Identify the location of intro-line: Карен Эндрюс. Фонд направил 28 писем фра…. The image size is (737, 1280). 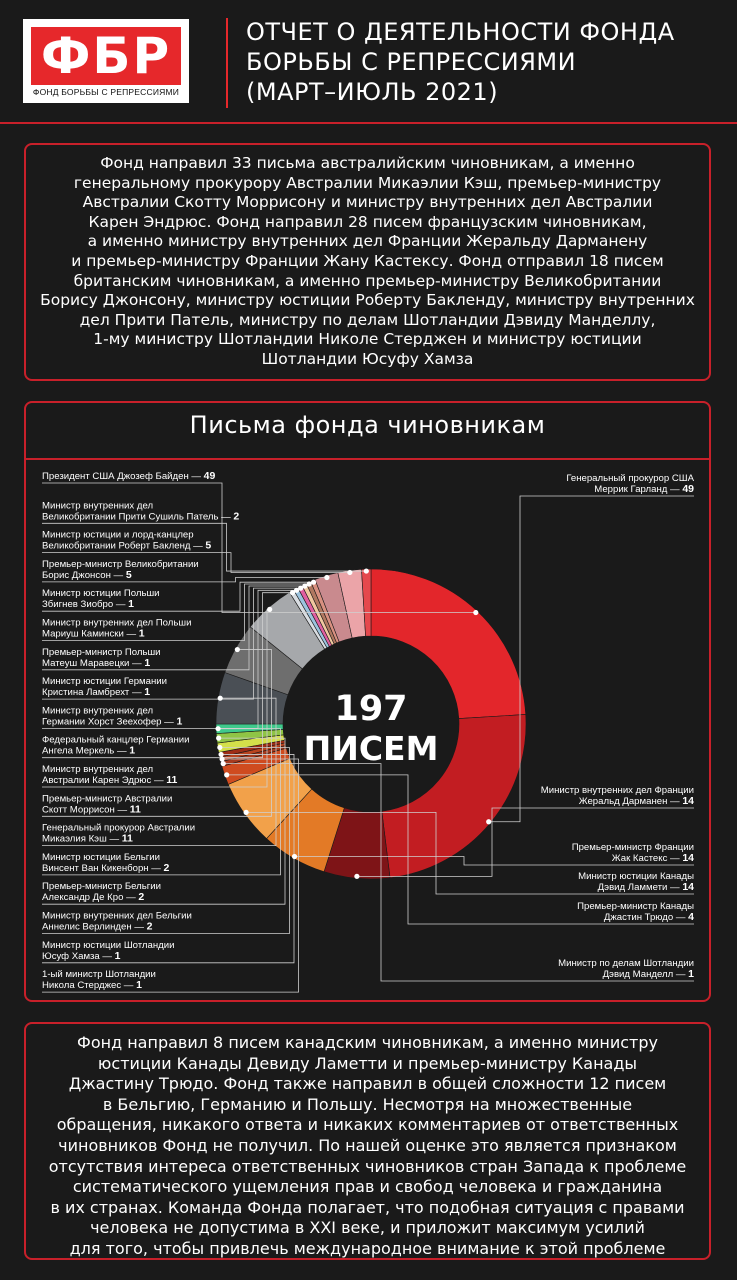
(367, 221).